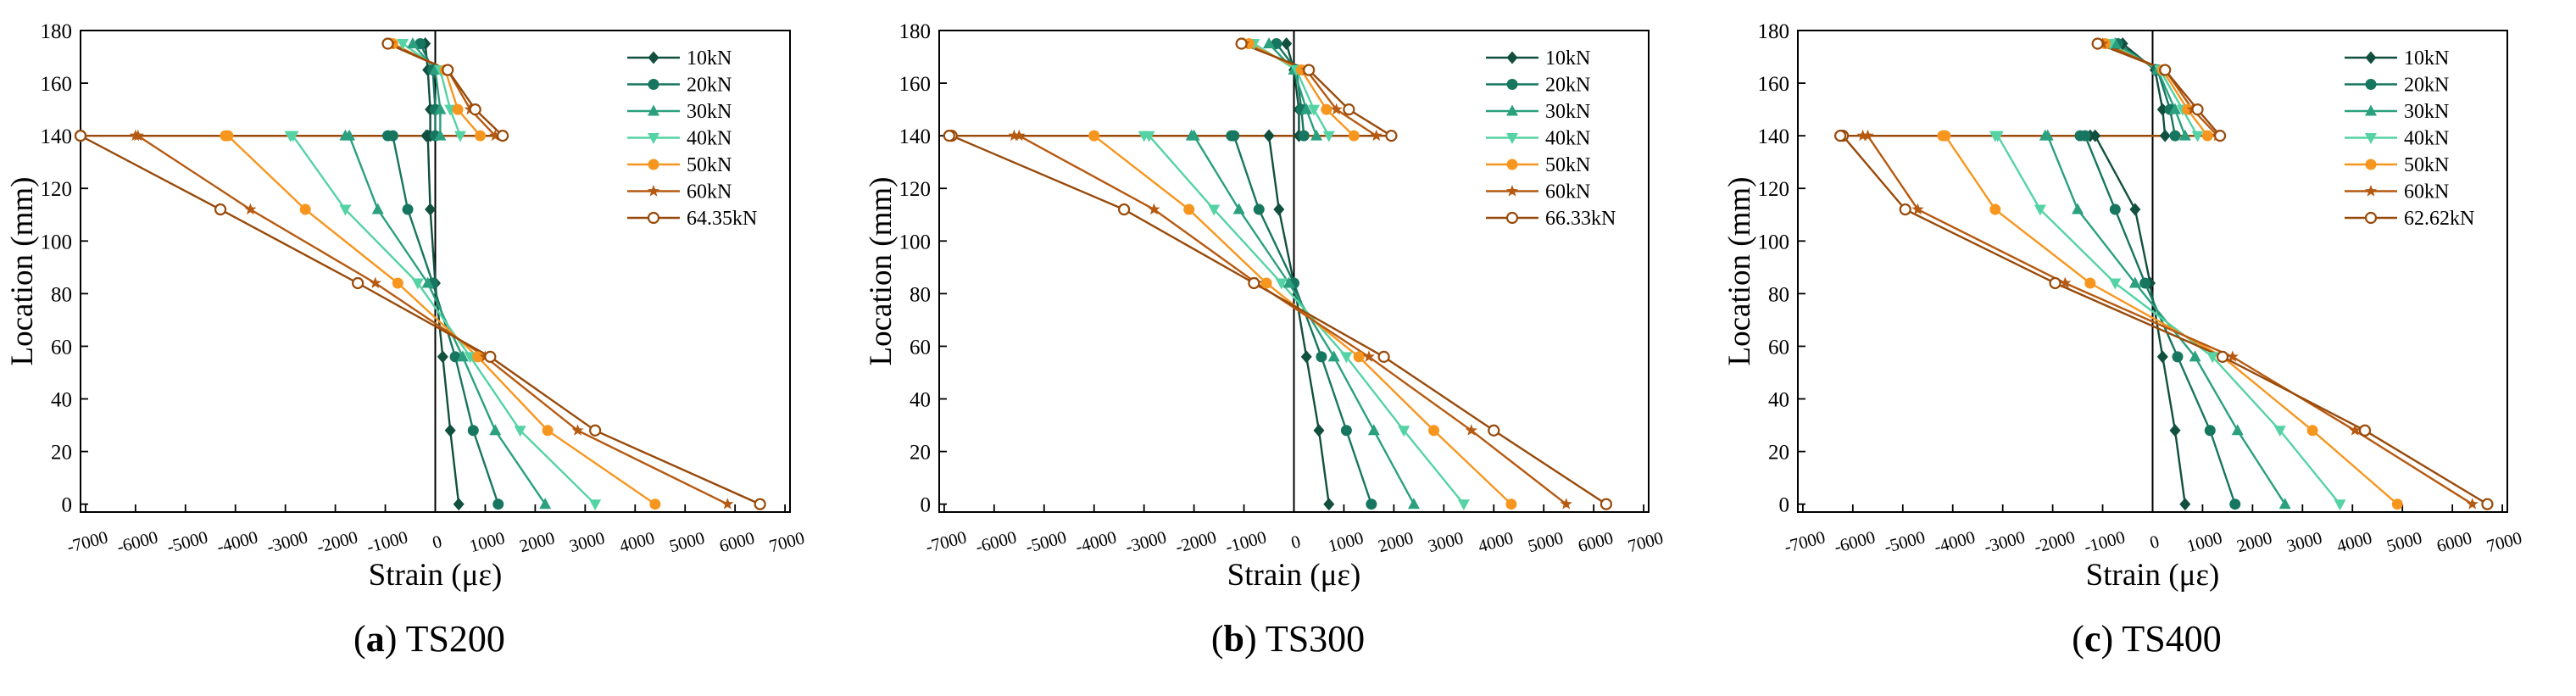 Image resolution: width=2576 pixels, height=696 pixels. Describe the element at coordinates (429, 638) in the screenshot. I see `caption-a: (a) TS200` at that location.